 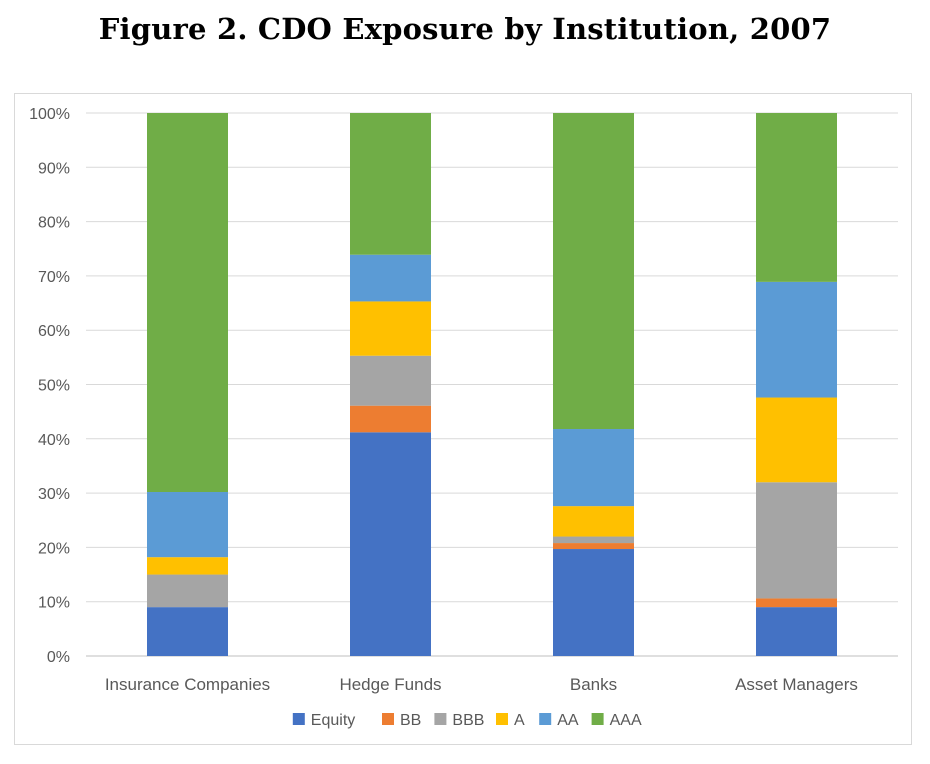 I want to click on legend-label: Equity, so click(x=333, y=720).